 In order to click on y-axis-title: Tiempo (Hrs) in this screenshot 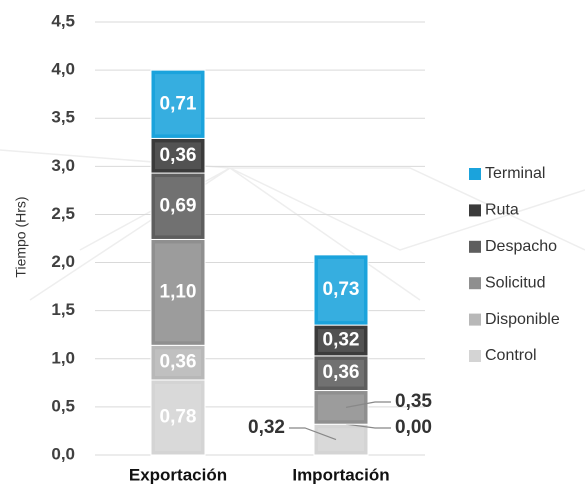, I will do `click(21, 236)`.